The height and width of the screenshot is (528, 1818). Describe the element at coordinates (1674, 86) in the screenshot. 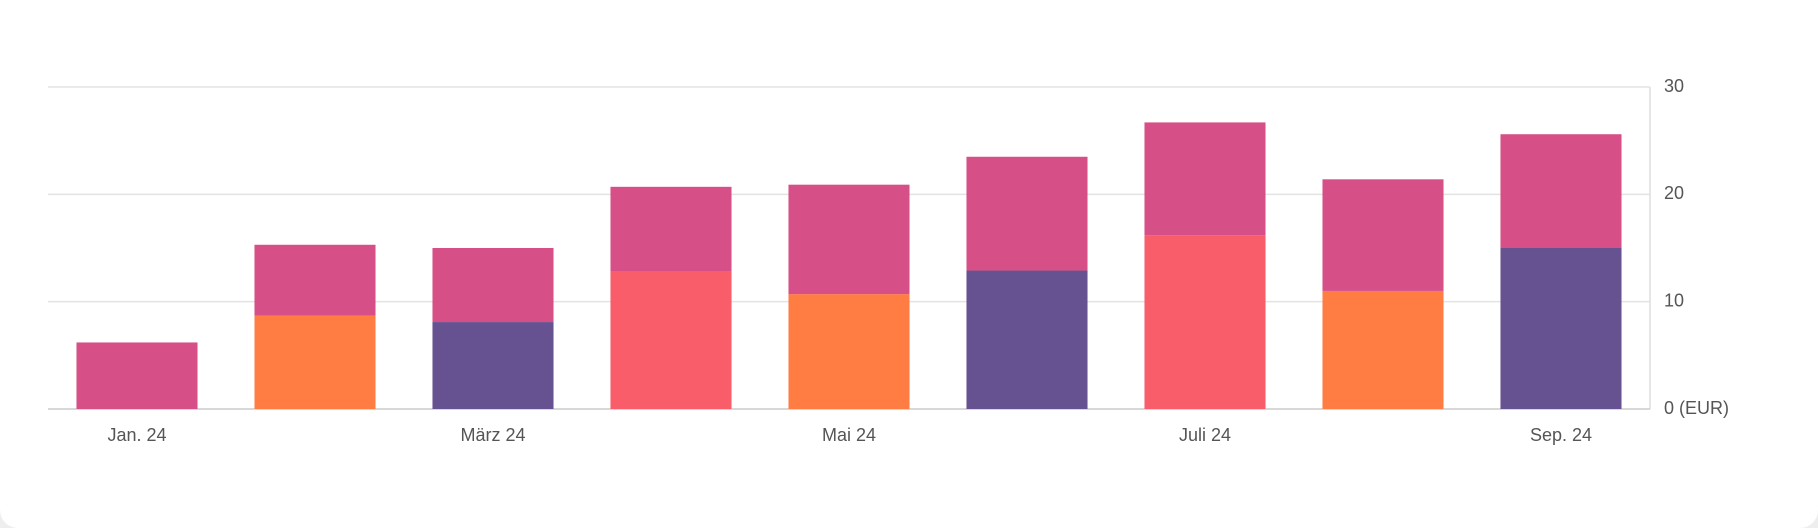

I see `y-tick-label: 30` at that location.